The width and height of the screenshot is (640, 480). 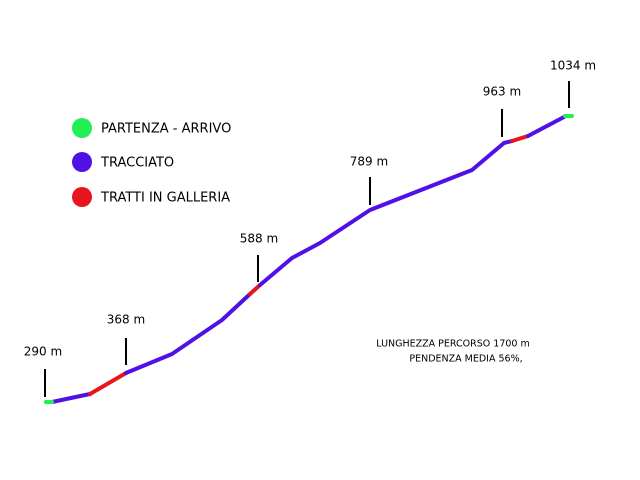 I want to click on average-slope: PENDENZA MEDIA 56%,, so click(x=465, y=359).